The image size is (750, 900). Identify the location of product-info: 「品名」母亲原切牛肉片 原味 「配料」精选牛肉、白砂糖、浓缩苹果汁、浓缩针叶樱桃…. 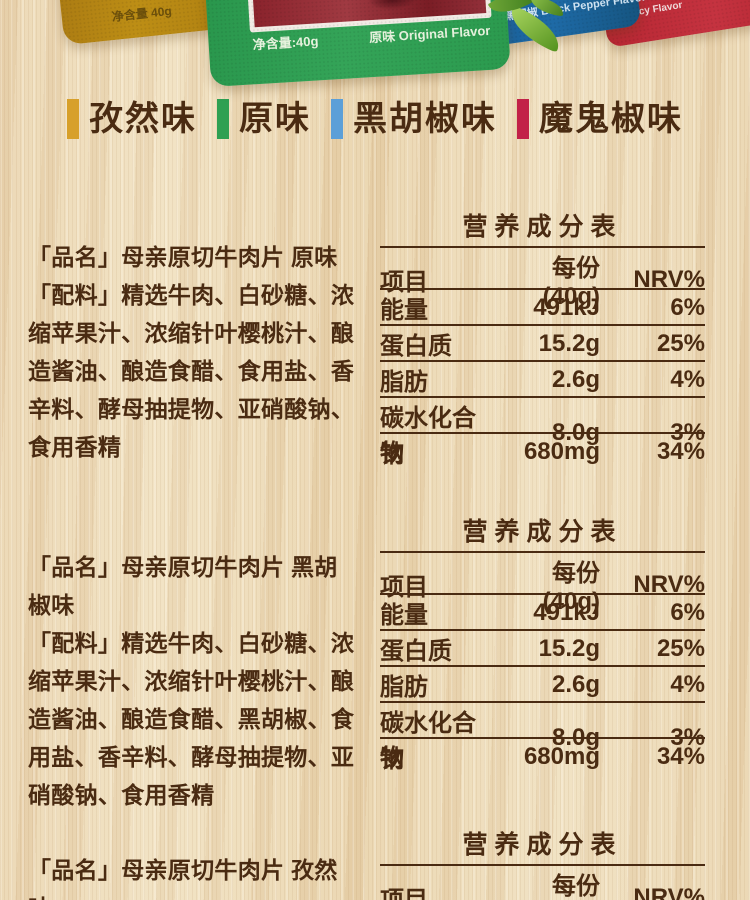
(193, 352).